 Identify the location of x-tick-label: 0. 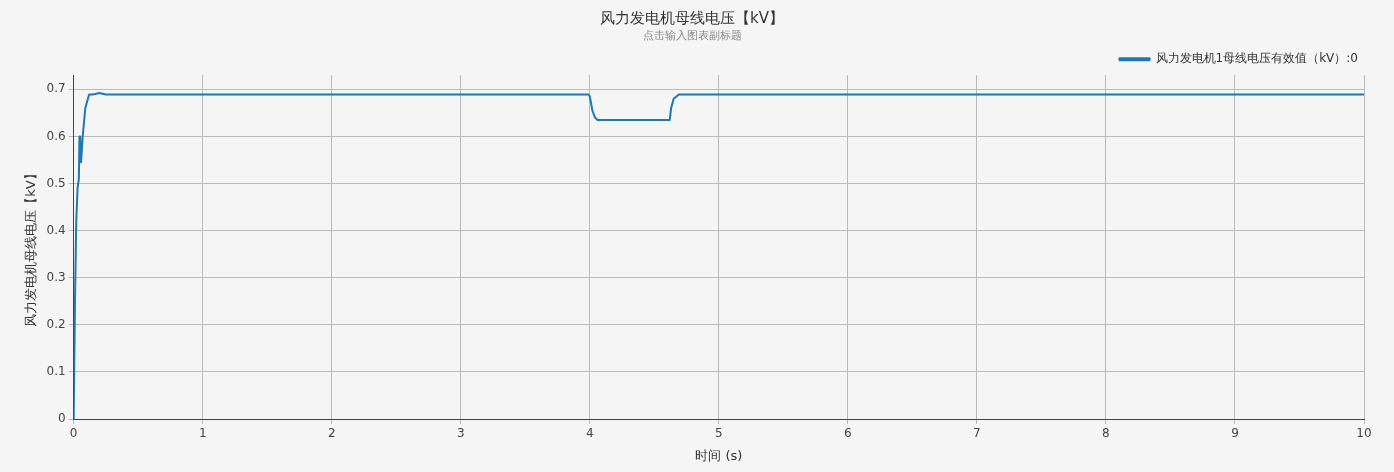
(73, 433).